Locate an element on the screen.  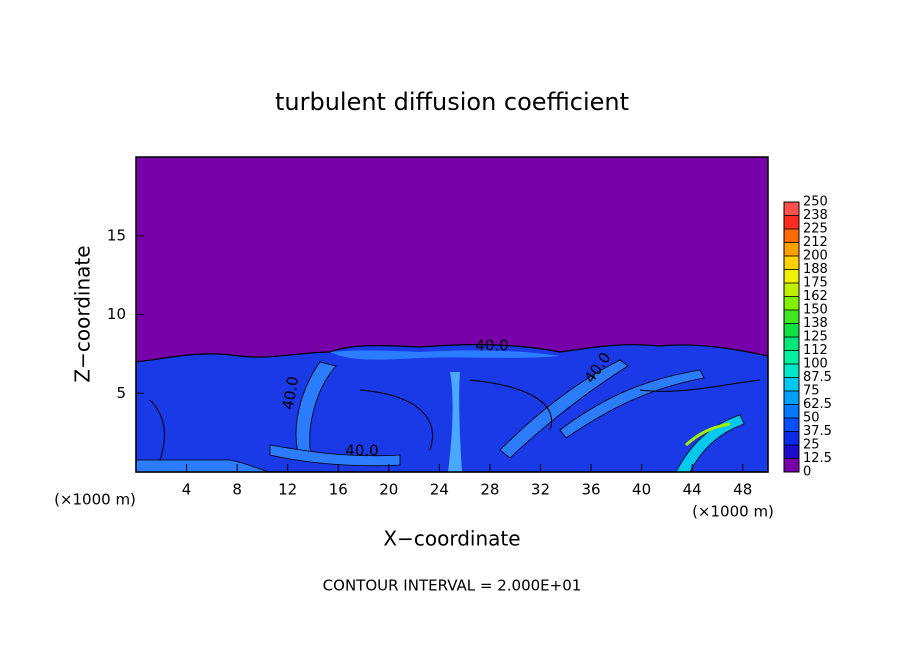
colorbar-label: 125 is located at coordinates (815, 337).